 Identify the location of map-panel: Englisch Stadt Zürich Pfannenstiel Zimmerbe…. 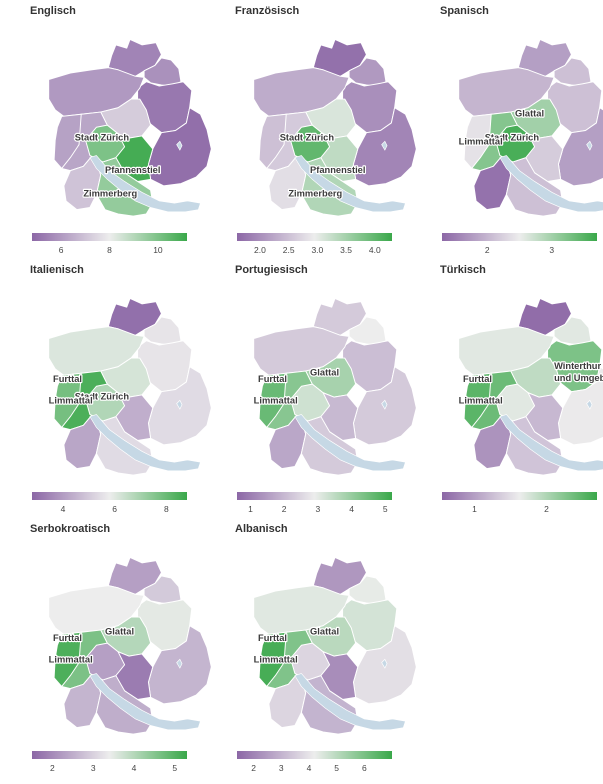
(130, 135).